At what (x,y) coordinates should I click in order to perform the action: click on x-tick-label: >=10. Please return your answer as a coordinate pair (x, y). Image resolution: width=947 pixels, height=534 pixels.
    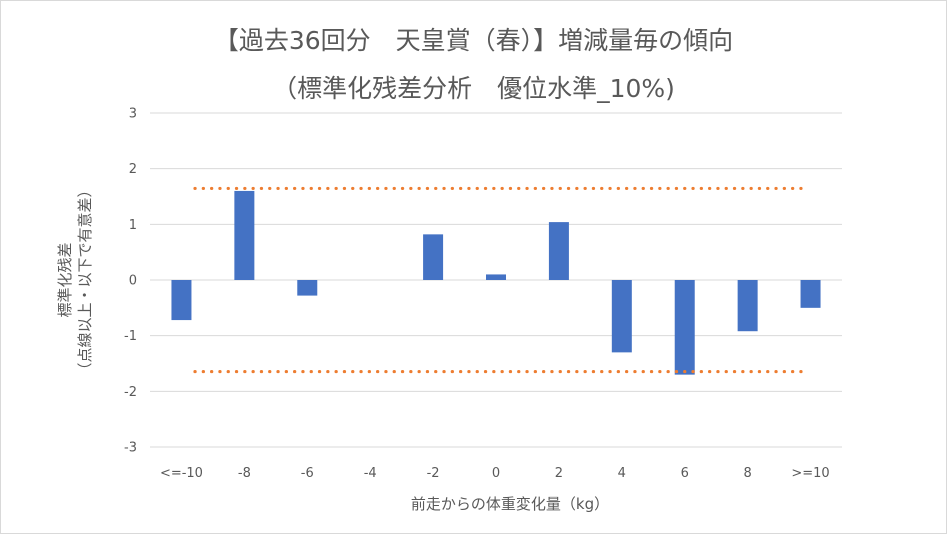
    Looking at the image, I should click on (810, 473).